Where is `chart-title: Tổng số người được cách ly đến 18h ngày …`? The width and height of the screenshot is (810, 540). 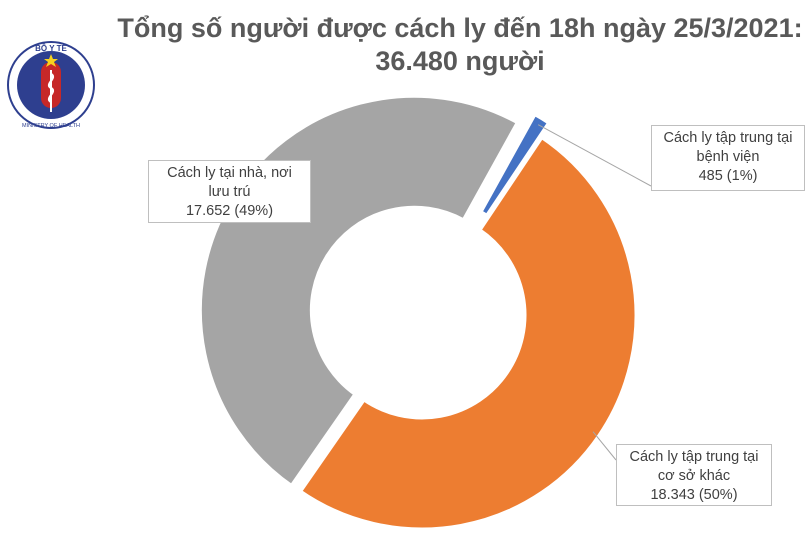
chart-title: Tổng số người được cách ly đến 18h ngày … is located at coordinates (460, 45).